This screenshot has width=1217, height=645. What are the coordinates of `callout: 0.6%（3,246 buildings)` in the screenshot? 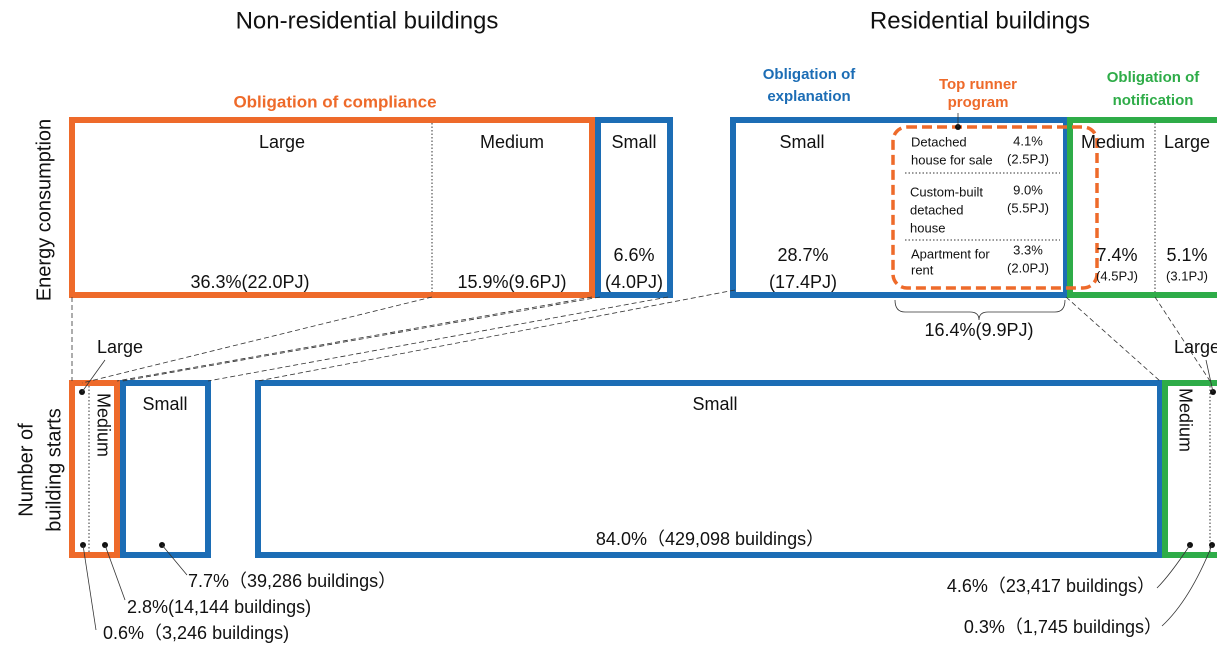 It's located at (196, 633).